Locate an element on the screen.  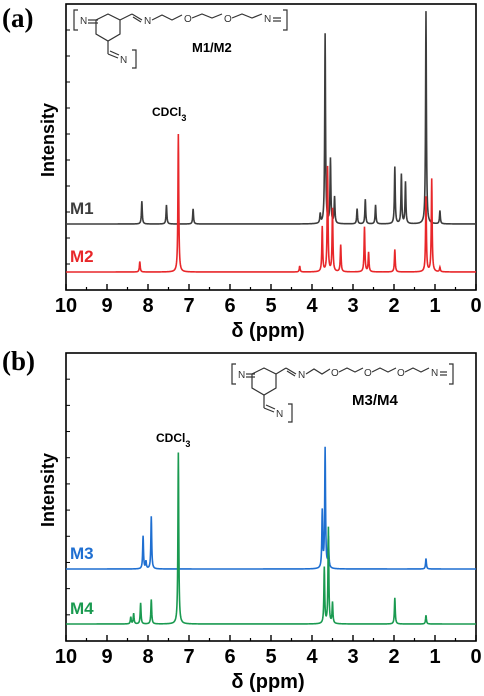
atom-o1-b: O is located at coordinates (335, 373).